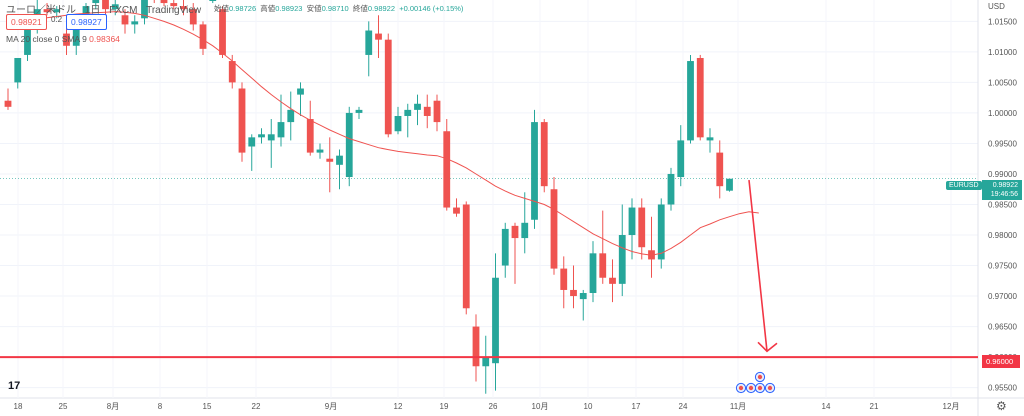 This screenshot has width=1024, height=416. I want to click on x-tick-label: 26, so click(493, 406).